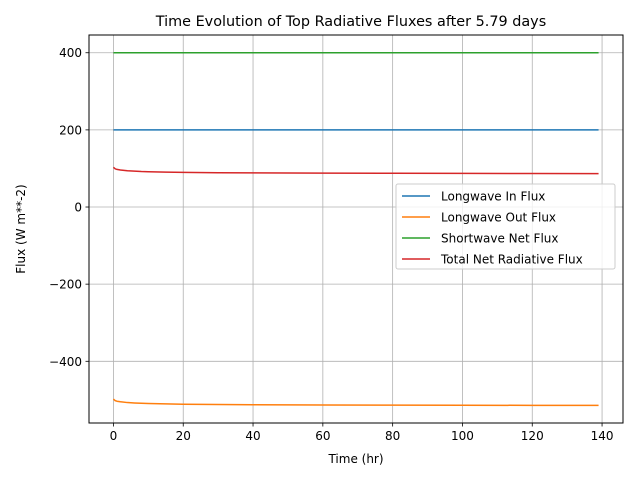 This screenshot has width=640, height=480. What do you see at coordinates (70, 53) in the screenshot?
I see `y-tick-label: 400` at bounding box center [70, 53].